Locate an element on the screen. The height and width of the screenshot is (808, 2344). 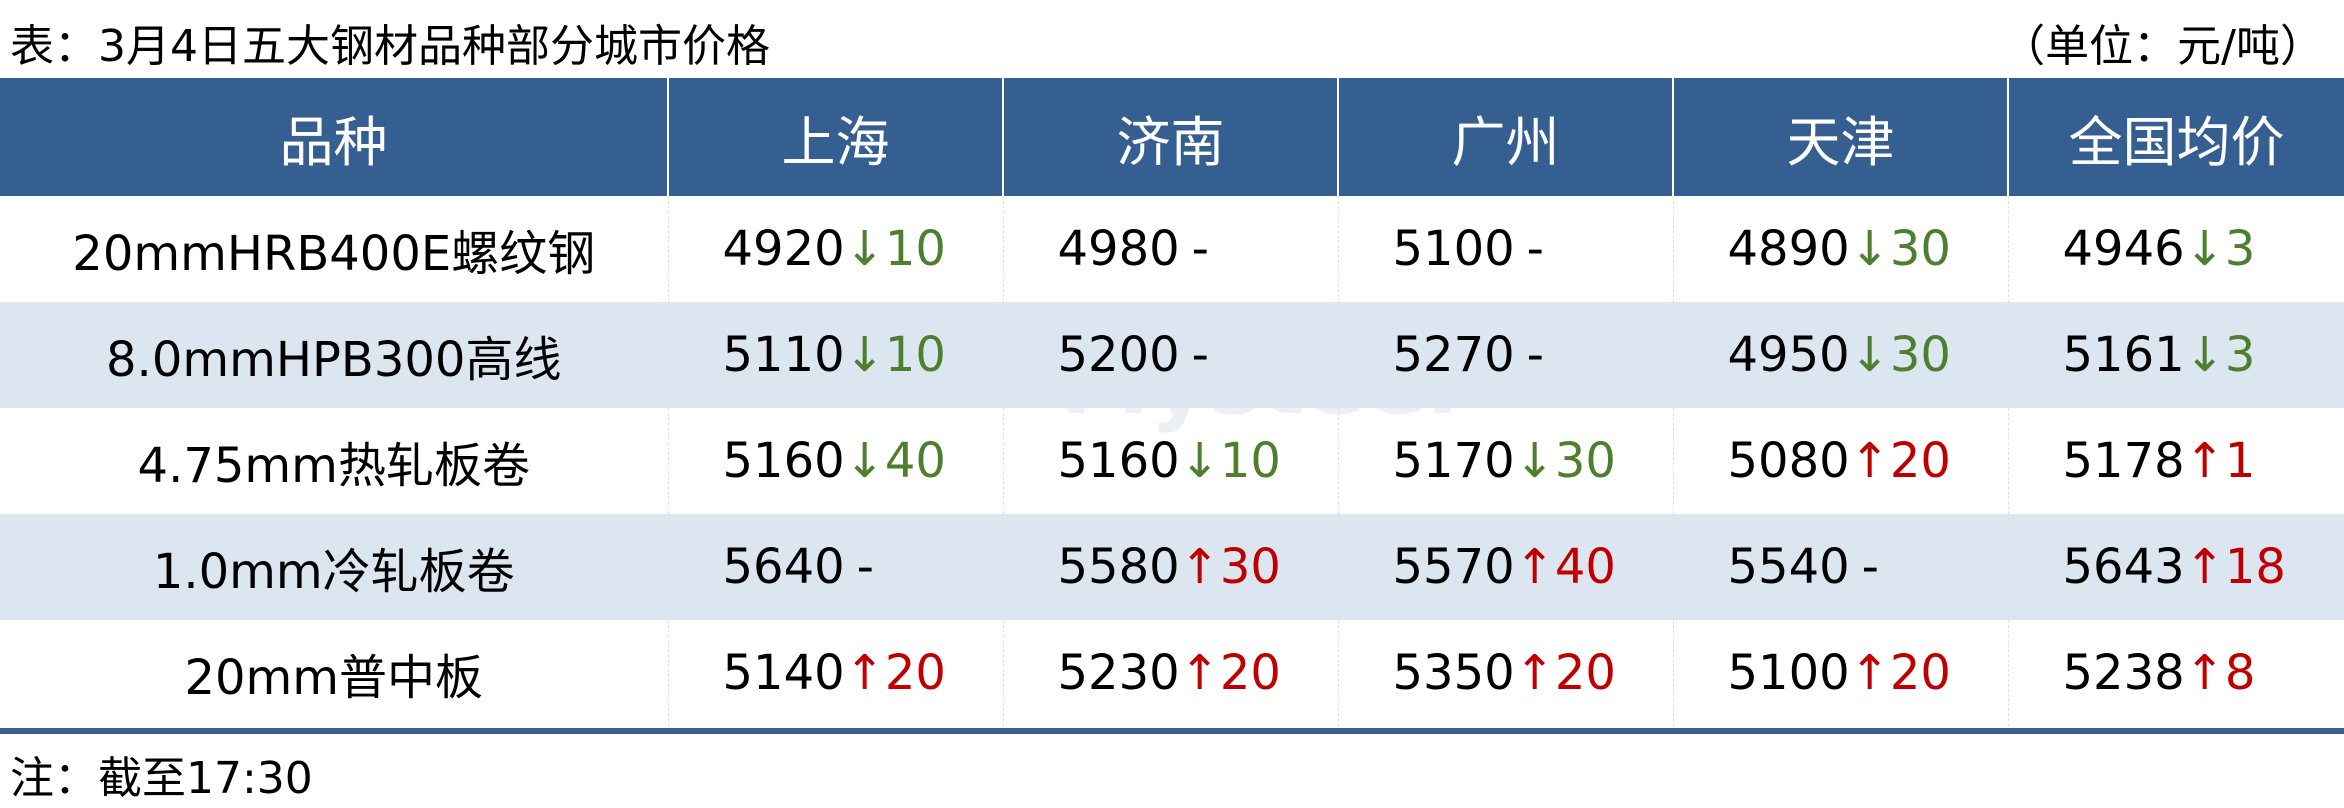
price-value: 5570 is located at coordinates (1453, 567).